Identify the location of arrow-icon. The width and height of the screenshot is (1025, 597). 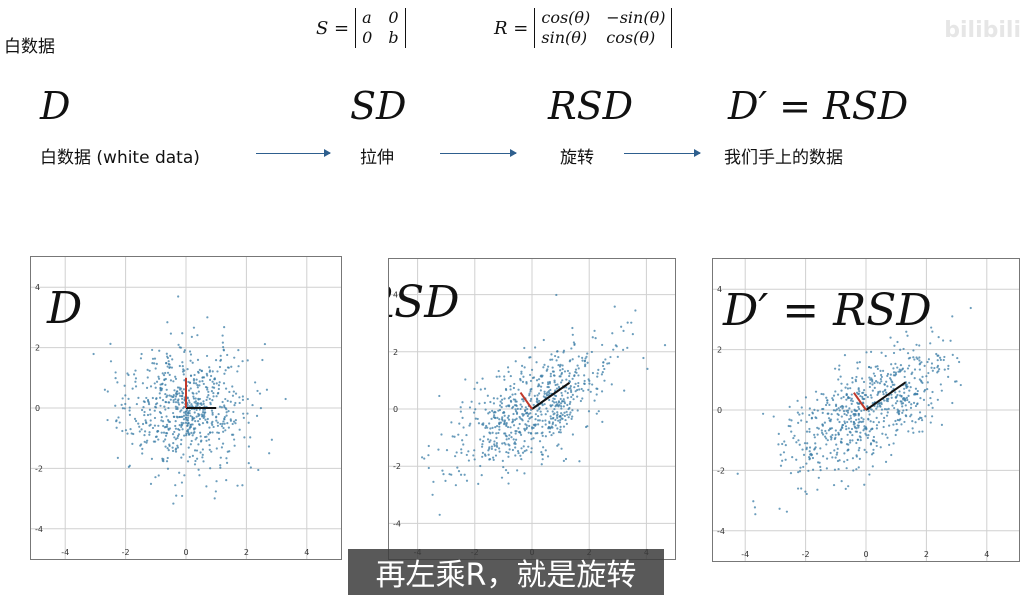
(478, 153).